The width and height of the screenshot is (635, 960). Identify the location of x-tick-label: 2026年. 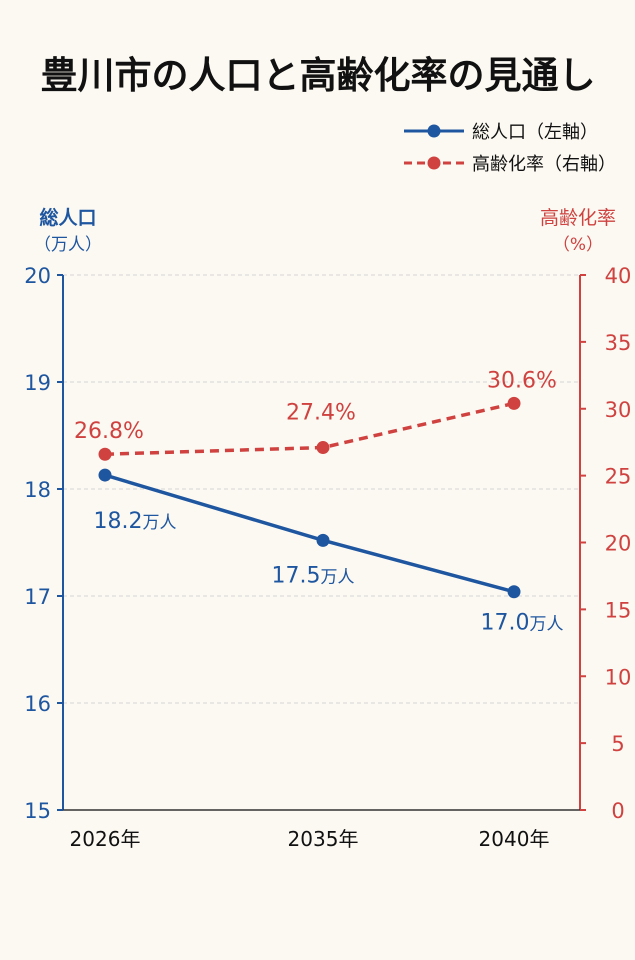
(105, 839).